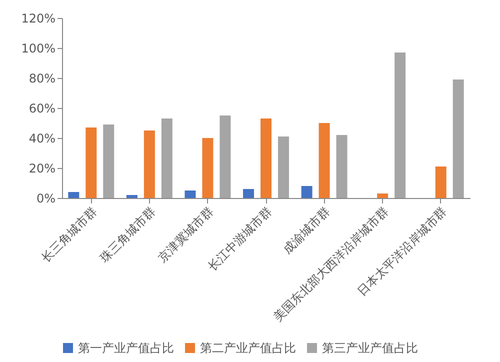 This screenshot has width=500, height=362. What do you see at coordinates (306, 230) in the screenshot?
I see `x-tick-label: 成渝城市群` at bounding box center [306, 230].